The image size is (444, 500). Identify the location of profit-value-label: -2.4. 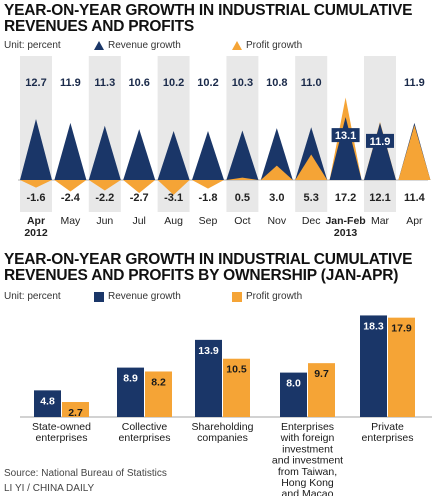
(71, 198).